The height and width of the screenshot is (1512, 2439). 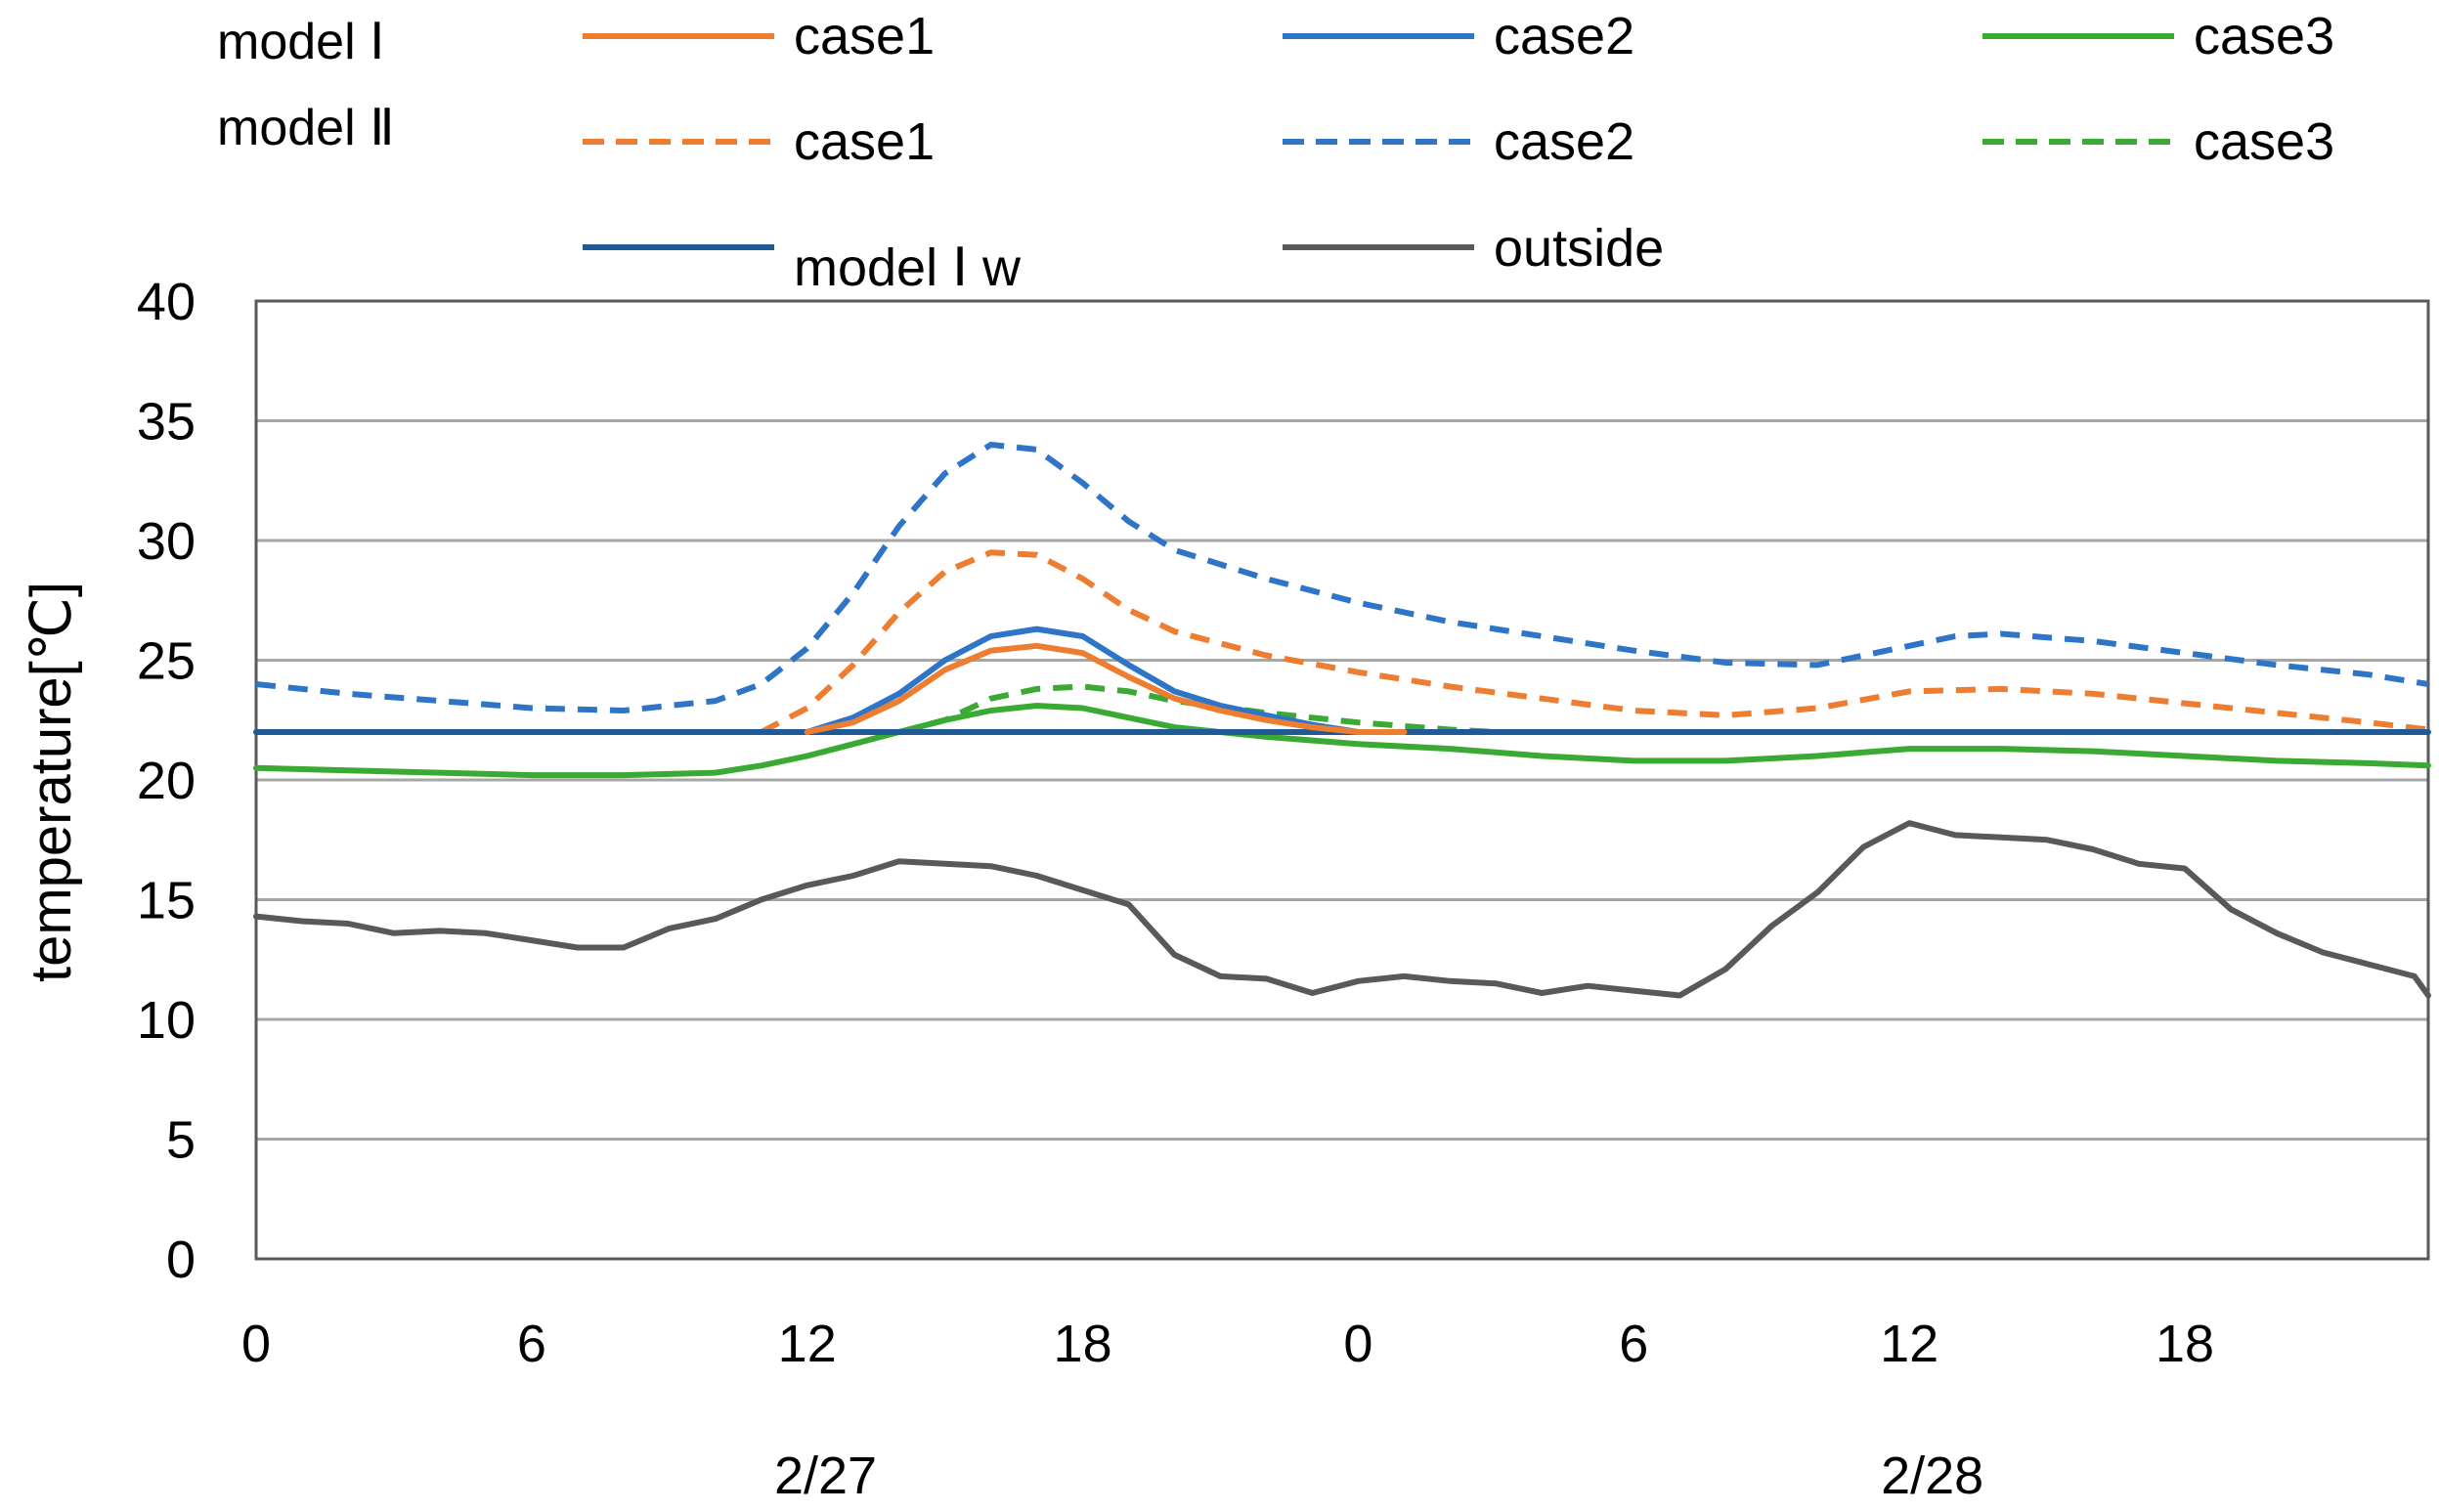 What do you see at coordinates (166, 422) in the screenshot?
I see `y-tick-label: 35` at bounding box center [166, 422].